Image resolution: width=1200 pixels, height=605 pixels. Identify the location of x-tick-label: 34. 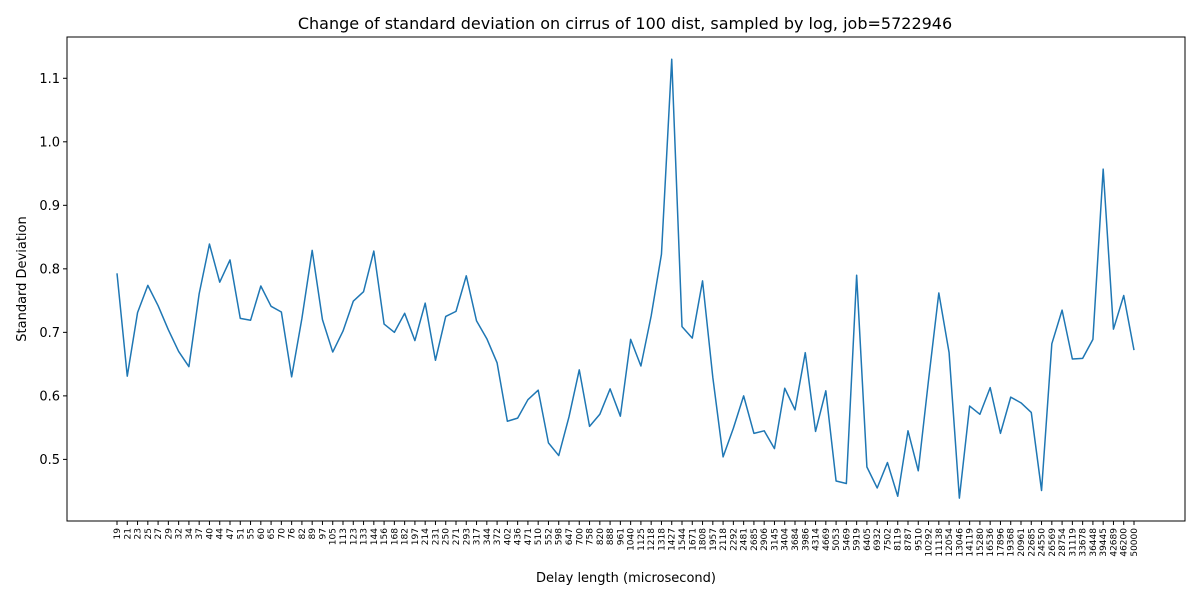
(190, 534).